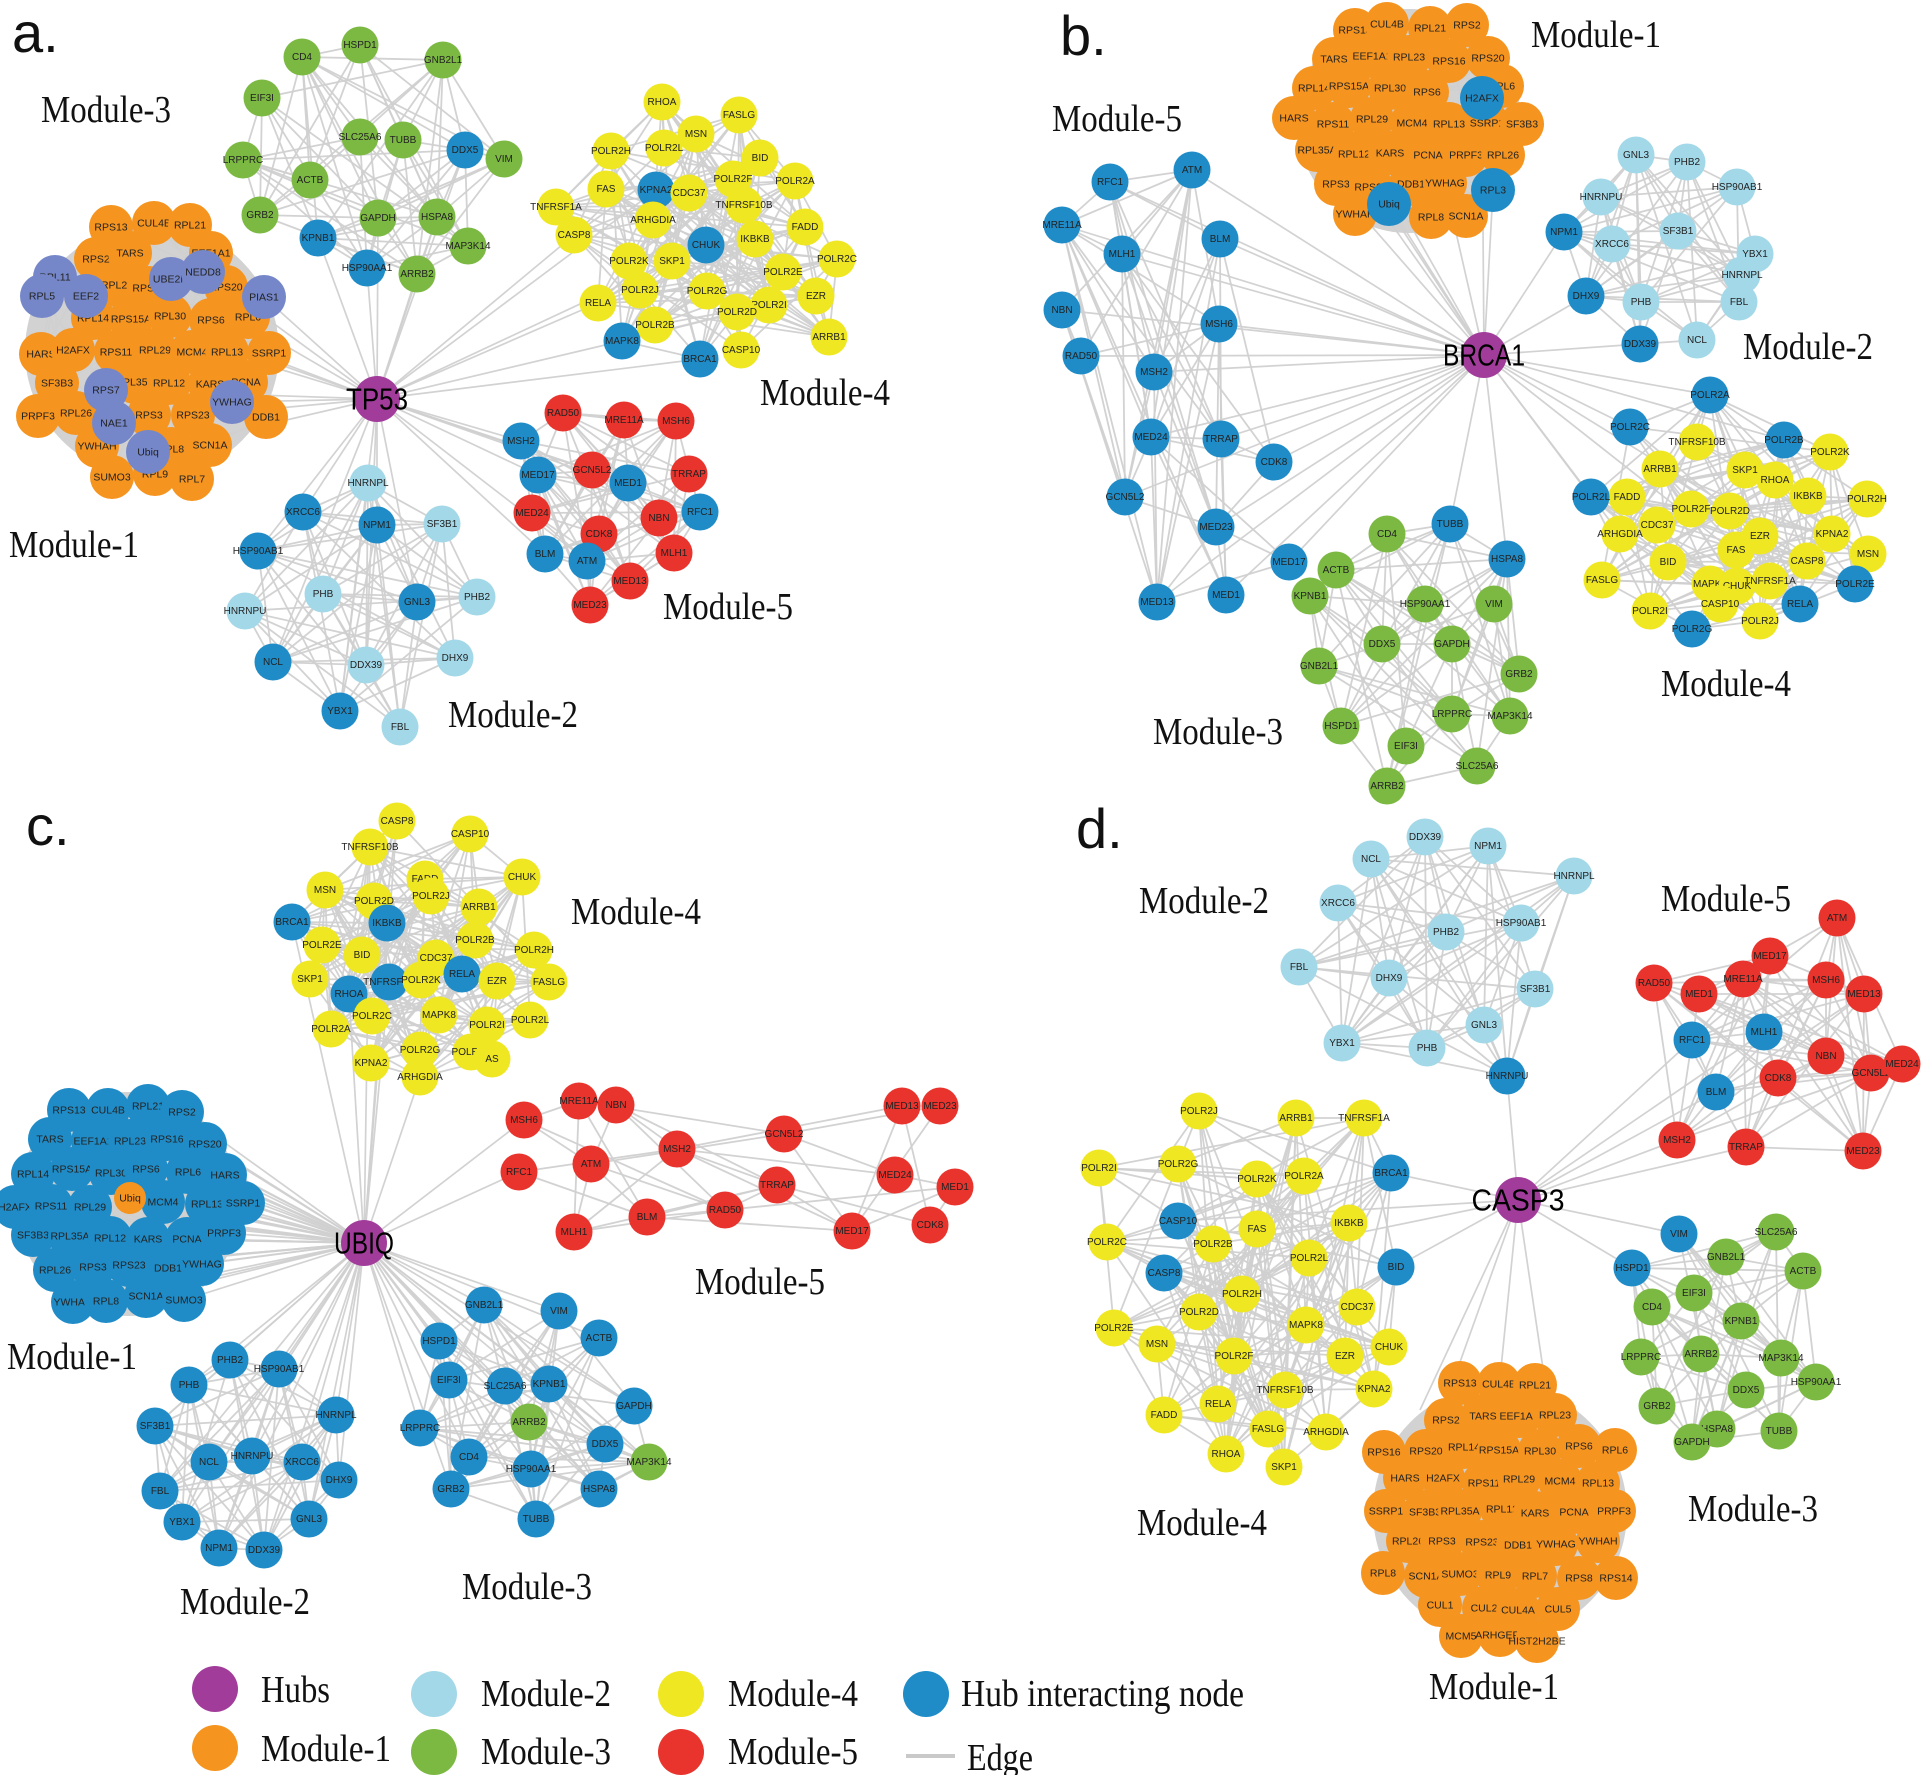 The height and width of the screenshot is (1775, 1923). I want to click on svg-text: FADD, so click(1627, 497).